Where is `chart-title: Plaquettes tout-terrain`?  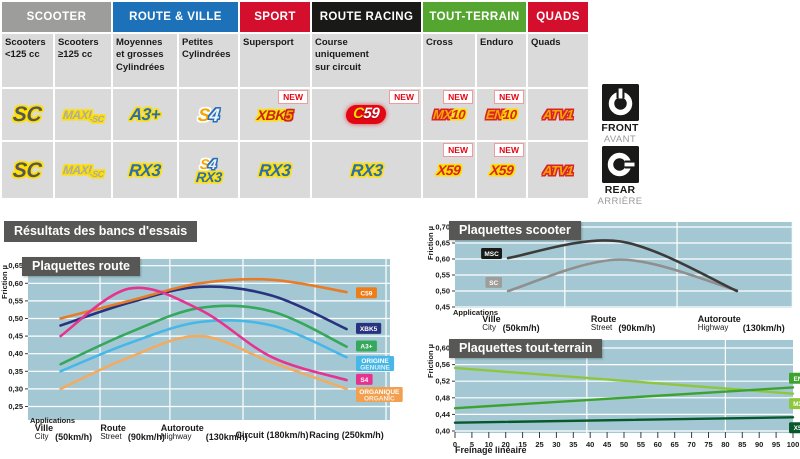 chart-title: Plaquettes tout-terrain is located at coordinates (526, 348).